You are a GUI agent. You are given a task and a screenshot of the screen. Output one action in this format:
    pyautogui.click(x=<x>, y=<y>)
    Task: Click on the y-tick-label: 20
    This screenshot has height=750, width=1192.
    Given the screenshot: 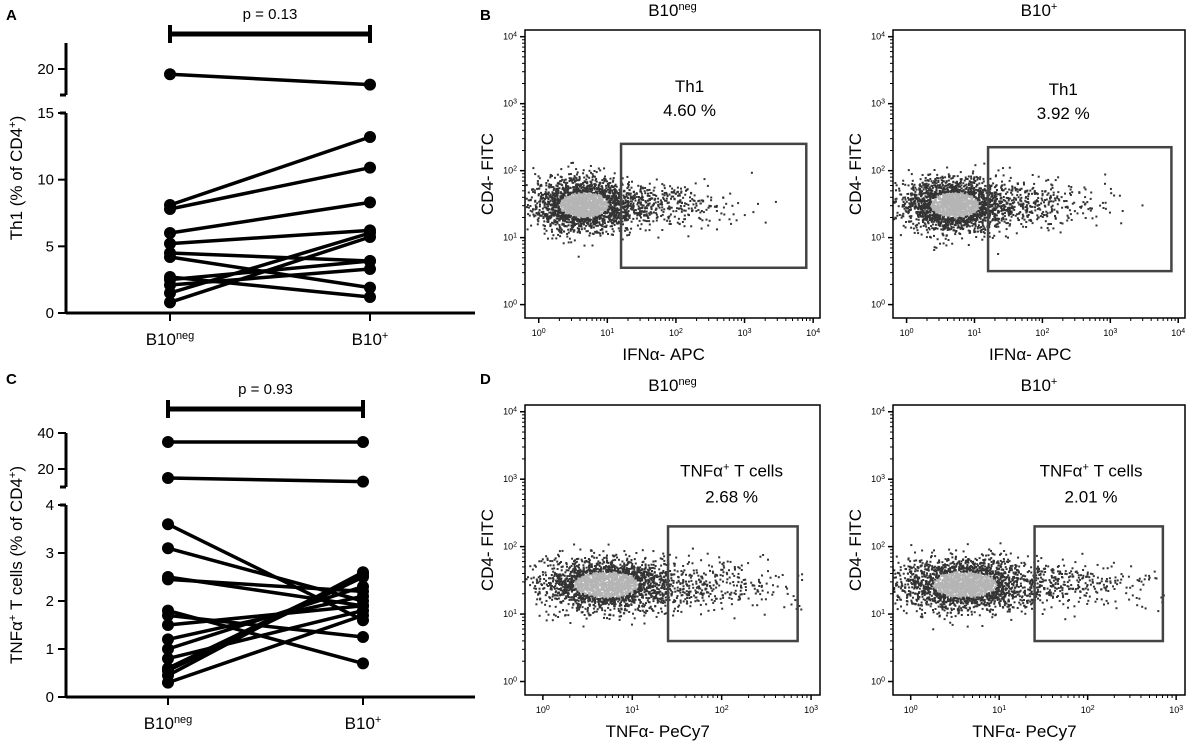 What is the action you would take?
    pyautogui.click(x=45, y=69)
    